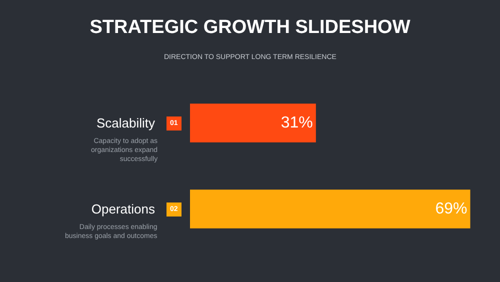 This screenshot has height=282, width=500. I want to click on y-tick-label: Operations, so click(123, 209).